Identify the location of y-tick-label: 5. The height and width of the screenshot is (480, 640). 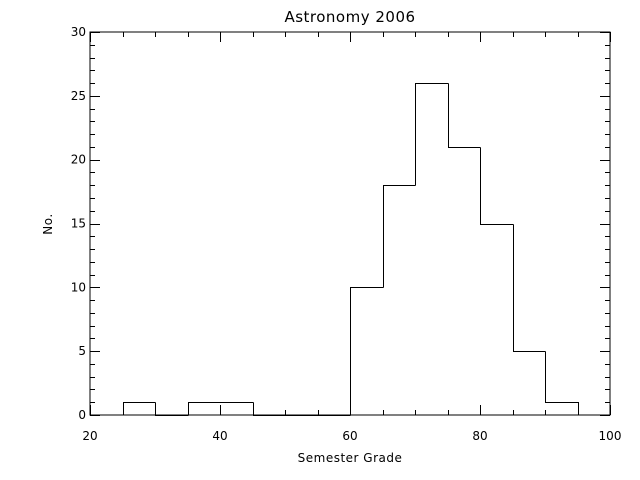
(82, 351).